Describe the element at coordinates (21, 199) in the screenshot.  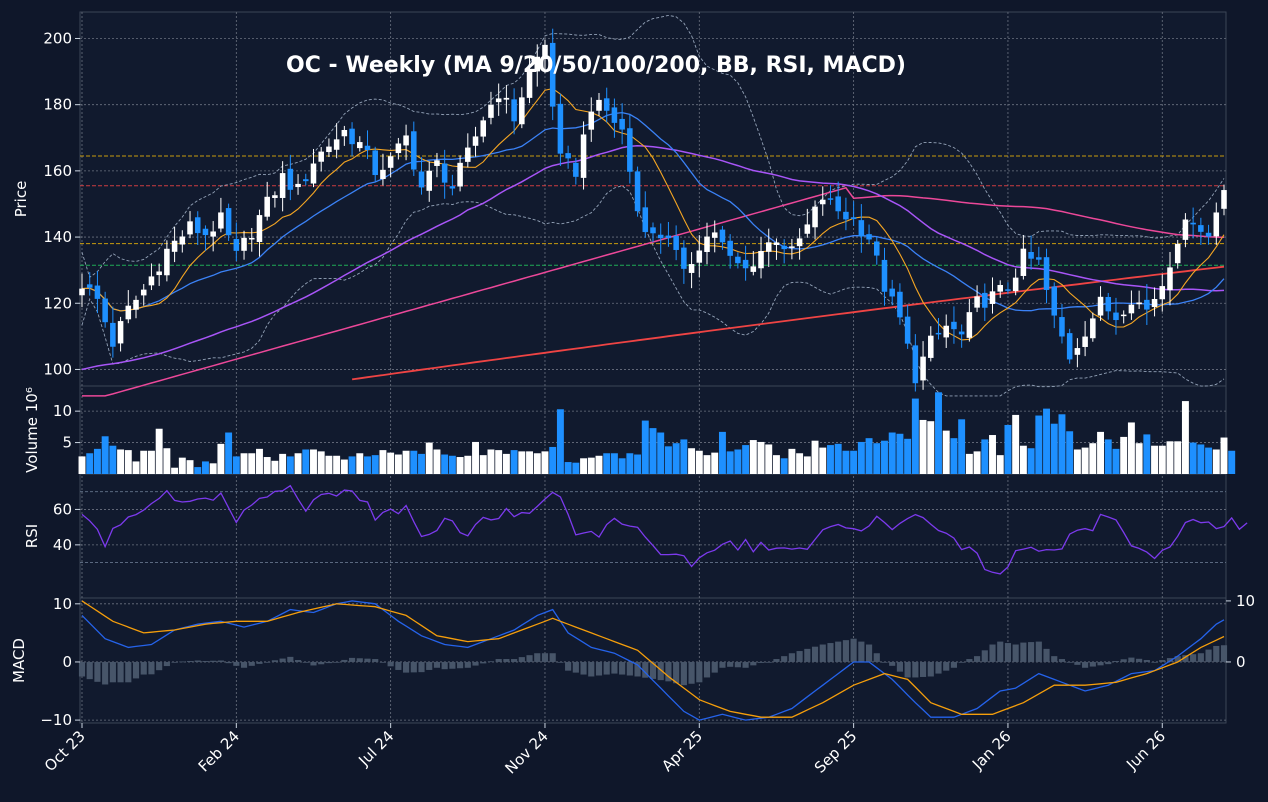
I see `price-axis-label: Price` at that location.